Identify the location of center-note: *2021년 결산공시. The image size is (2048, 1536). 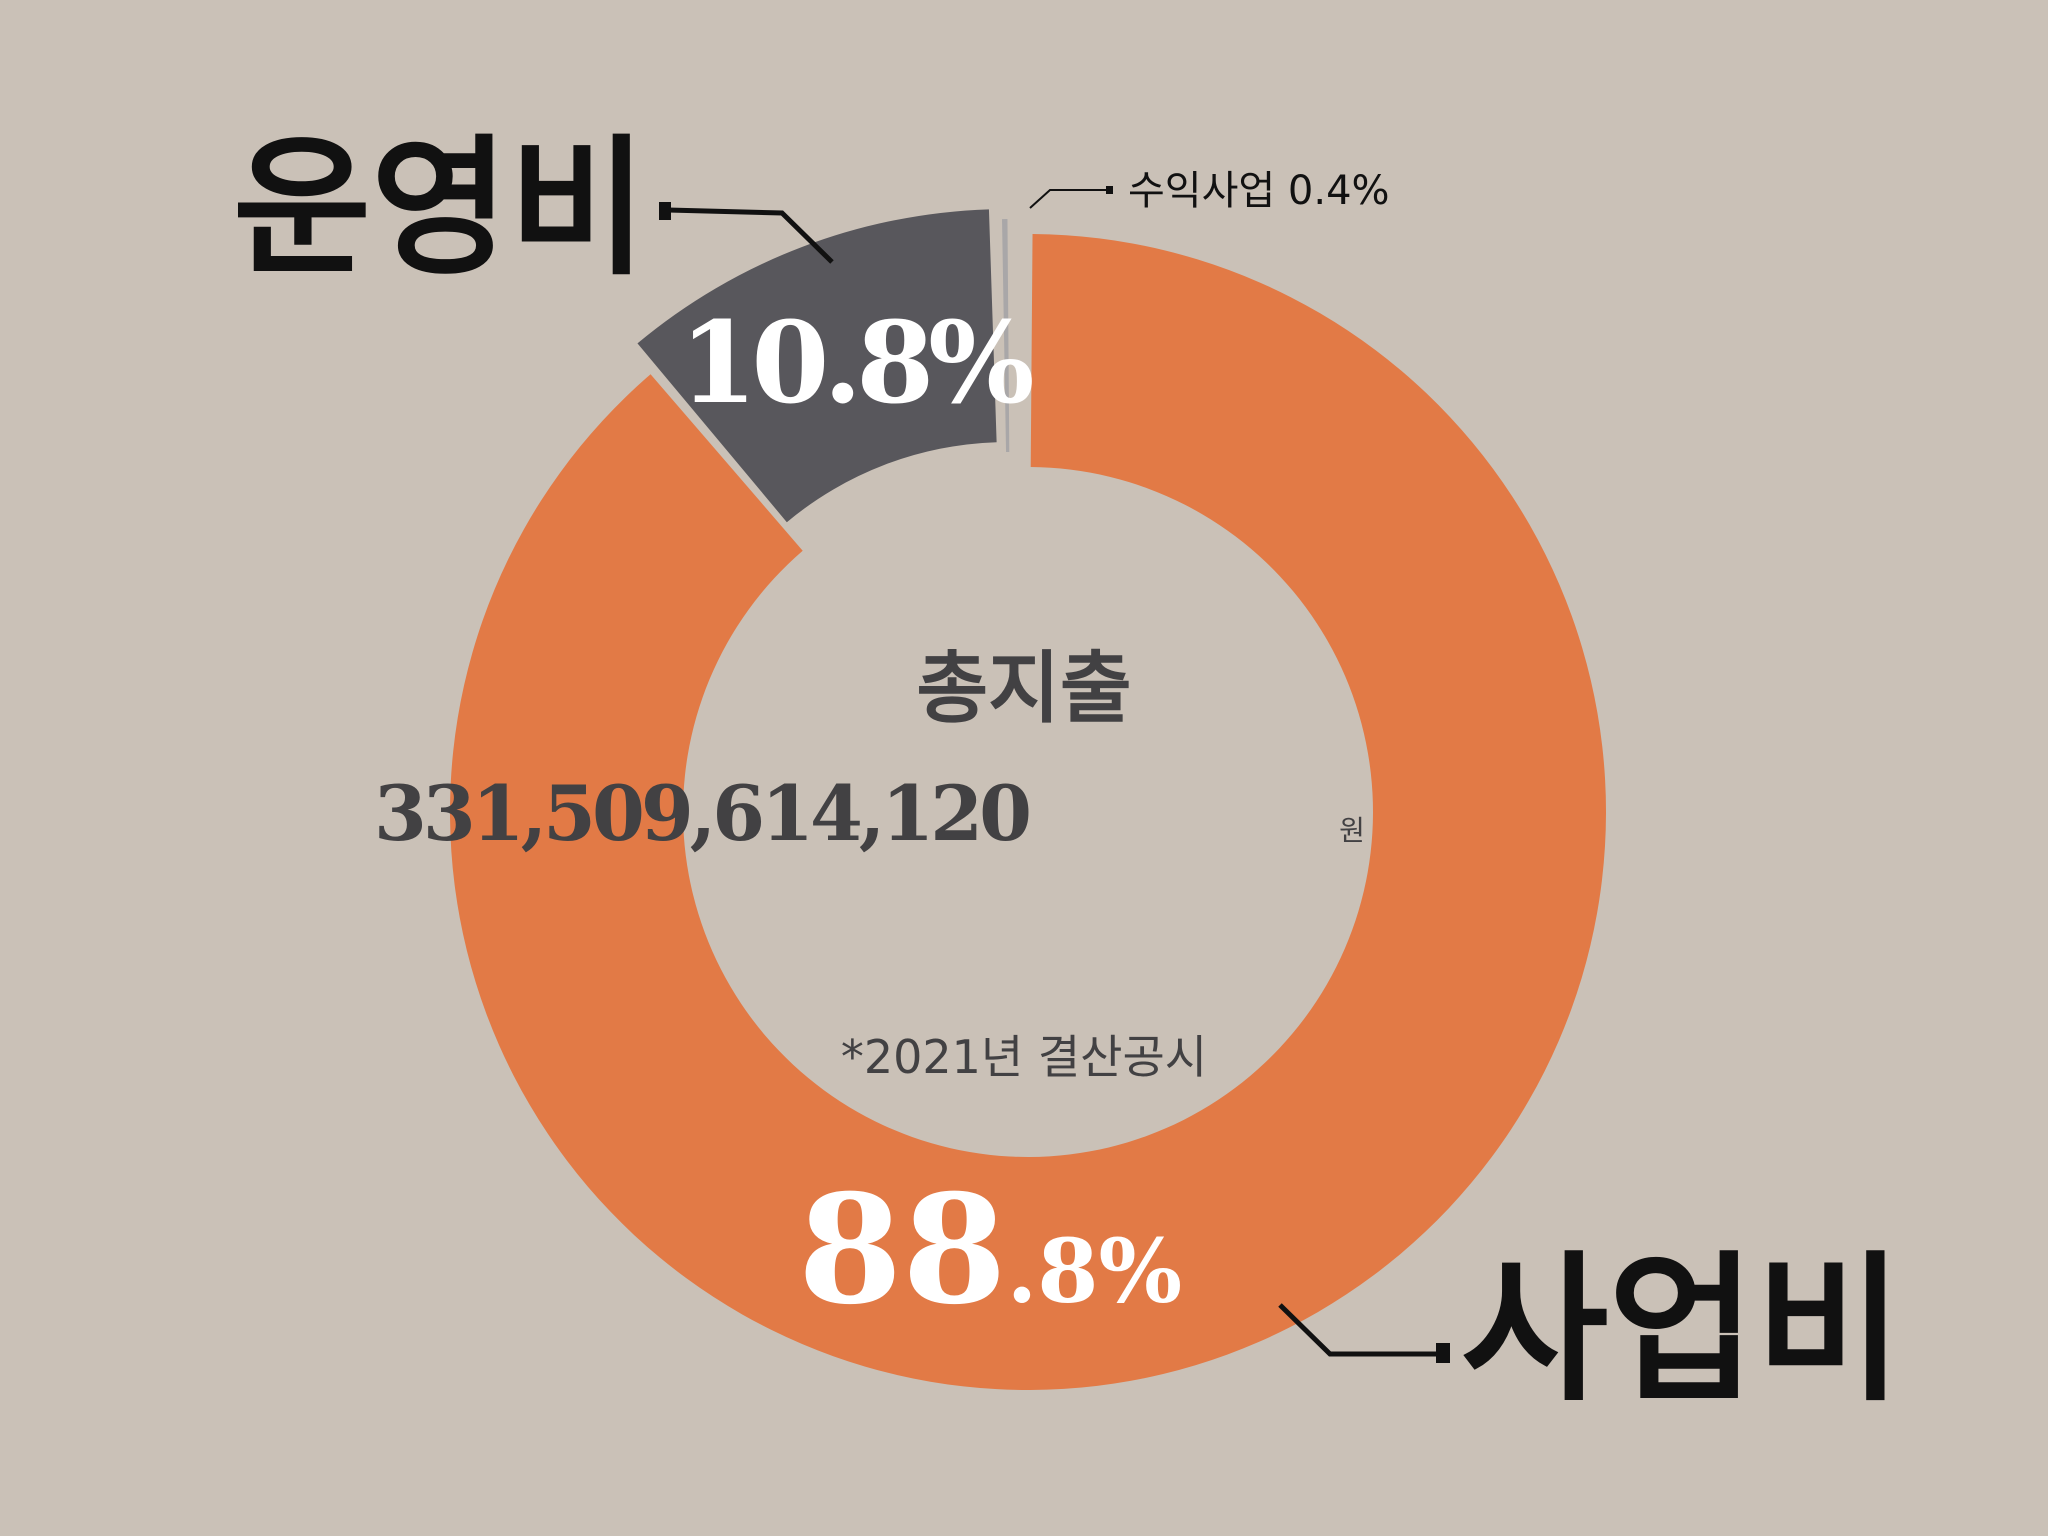
(1024, 1057).